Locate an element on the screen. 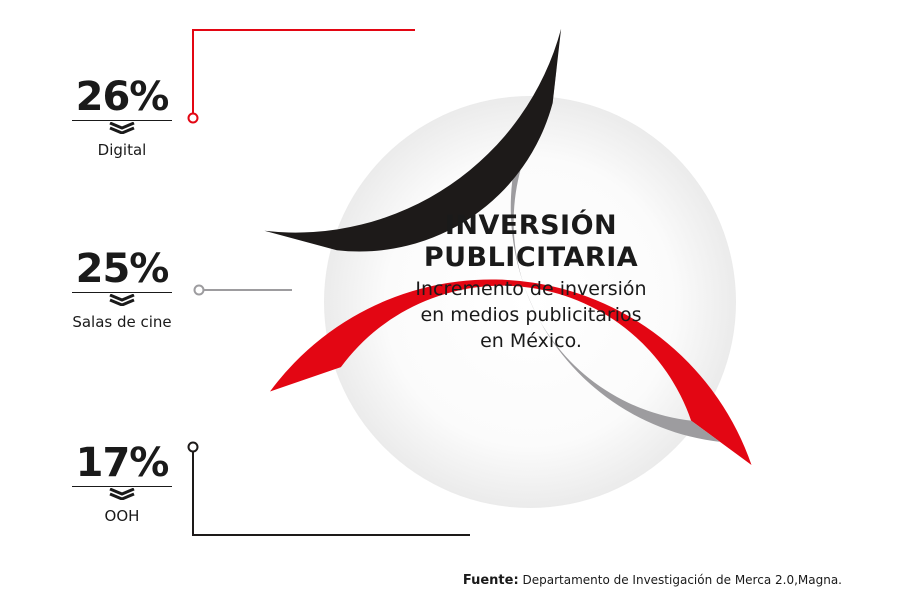 The height and width of the screenshot is (600, 900). label-digital: Digital is located at coordinates (122, 150).